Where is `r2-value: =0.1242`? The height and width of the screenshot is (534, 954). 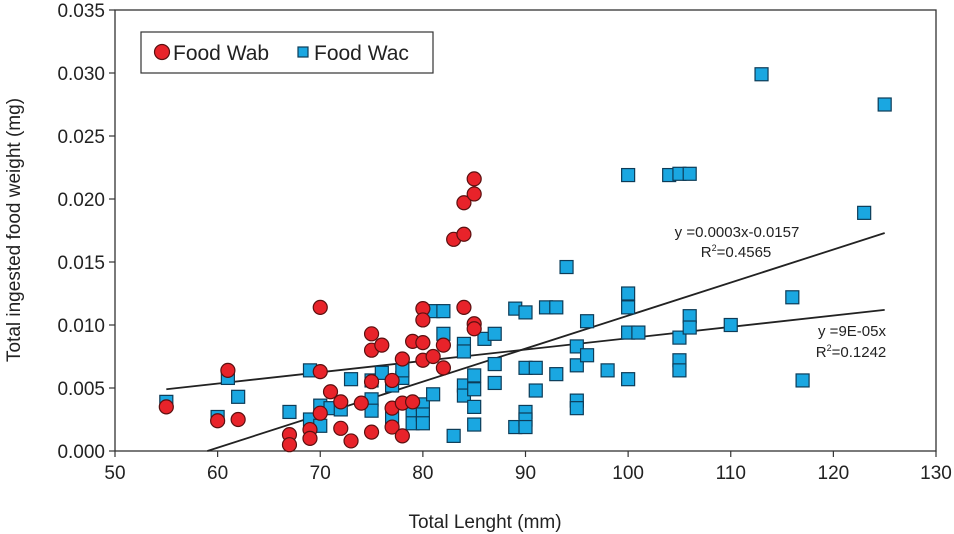
r2-value: =0.1242 is located at coordinates (859, 352).